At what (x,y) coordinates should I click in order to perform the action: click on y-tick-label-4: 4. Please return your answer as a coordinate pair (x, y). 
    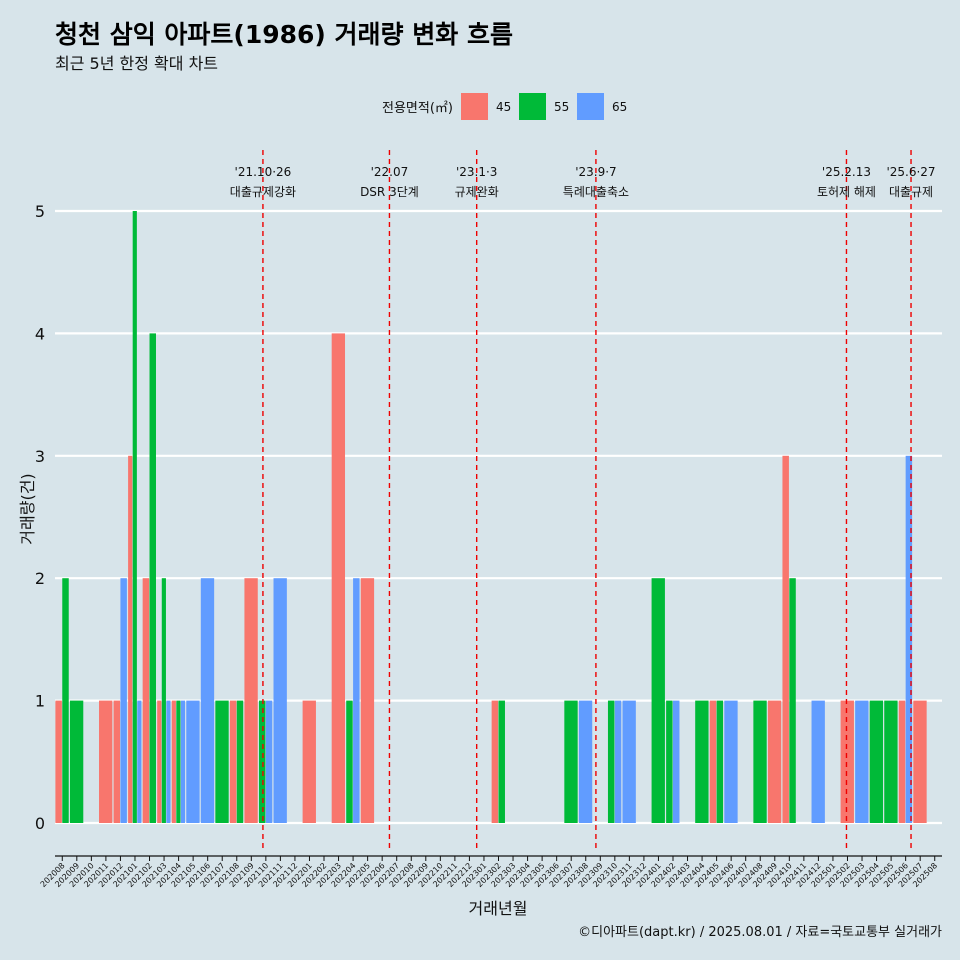
    Looking at the image, I should click on (40, 333).